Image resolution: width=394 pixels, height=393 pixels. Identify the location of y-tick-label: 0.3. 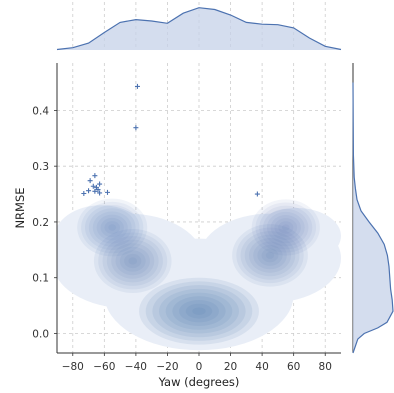
(40, 167).